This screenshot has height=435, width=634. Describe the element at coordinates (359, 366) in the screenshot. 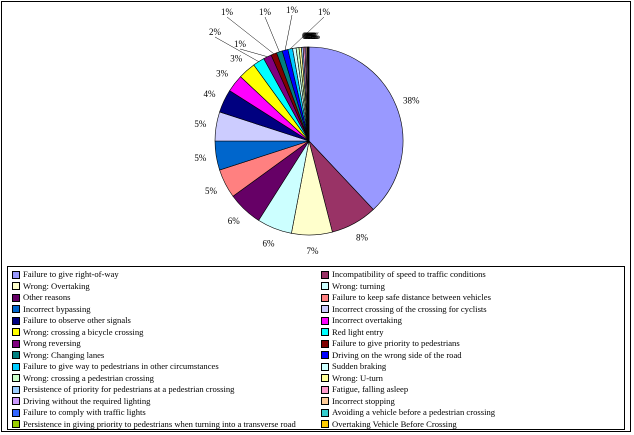

I see `legend-label: Sudden braking` at that location.